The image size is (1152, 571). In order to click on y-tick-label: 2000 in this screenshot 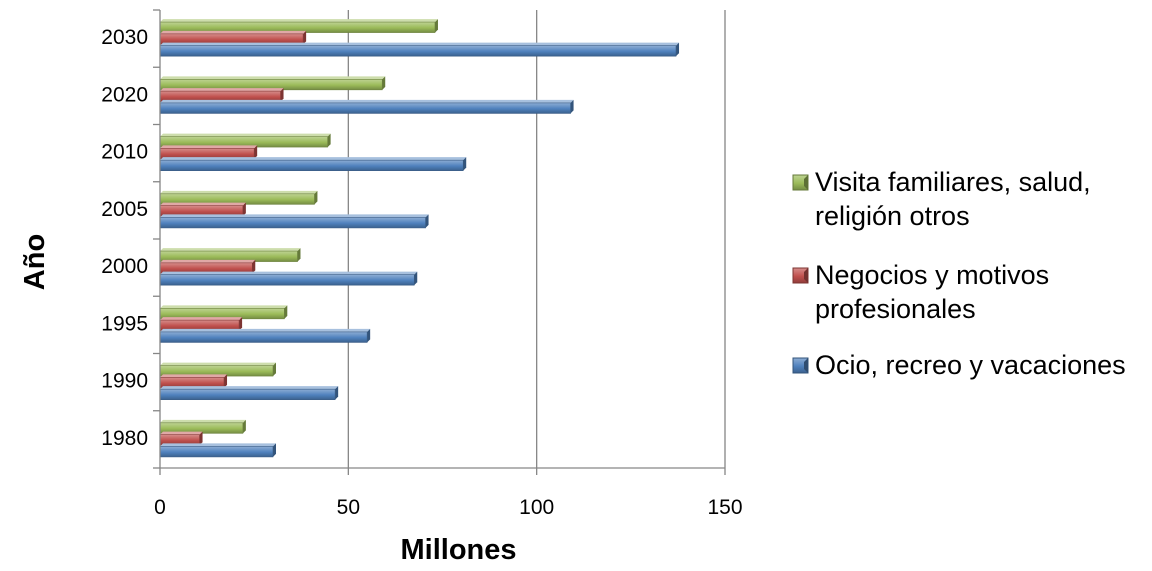, I will do `click(124, 266)`.